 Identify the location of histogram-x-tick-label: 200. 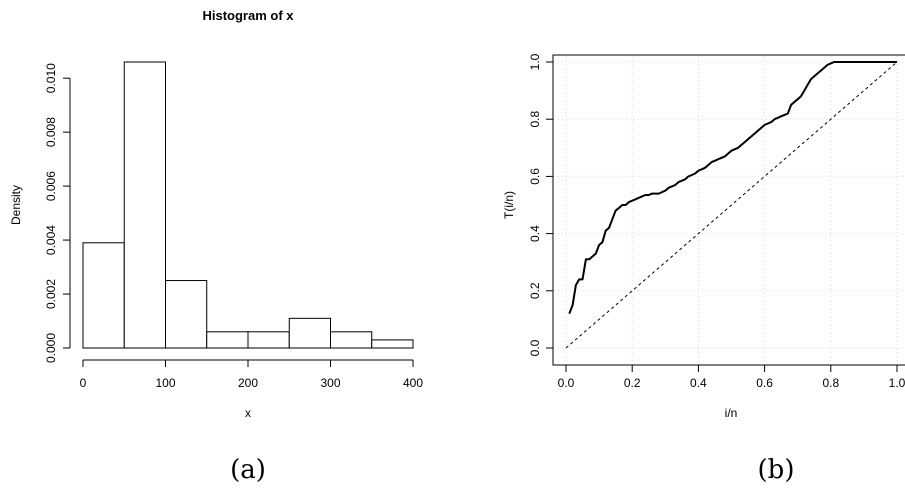
(248, 383).